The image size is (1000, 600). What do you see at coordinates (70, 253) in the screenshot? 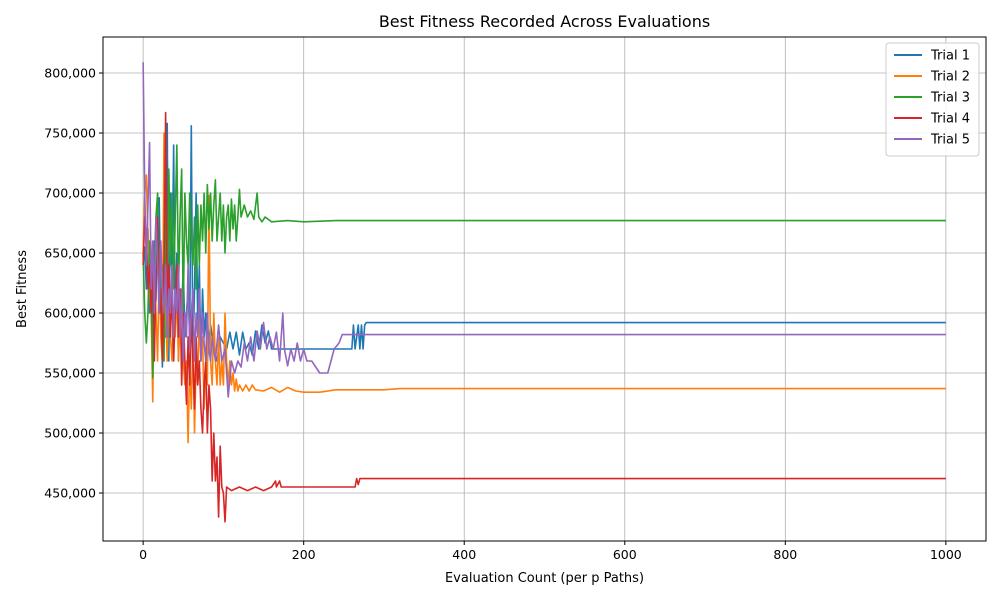
I see `y-tick-label: 650,000` at bounding box center [70, 253].